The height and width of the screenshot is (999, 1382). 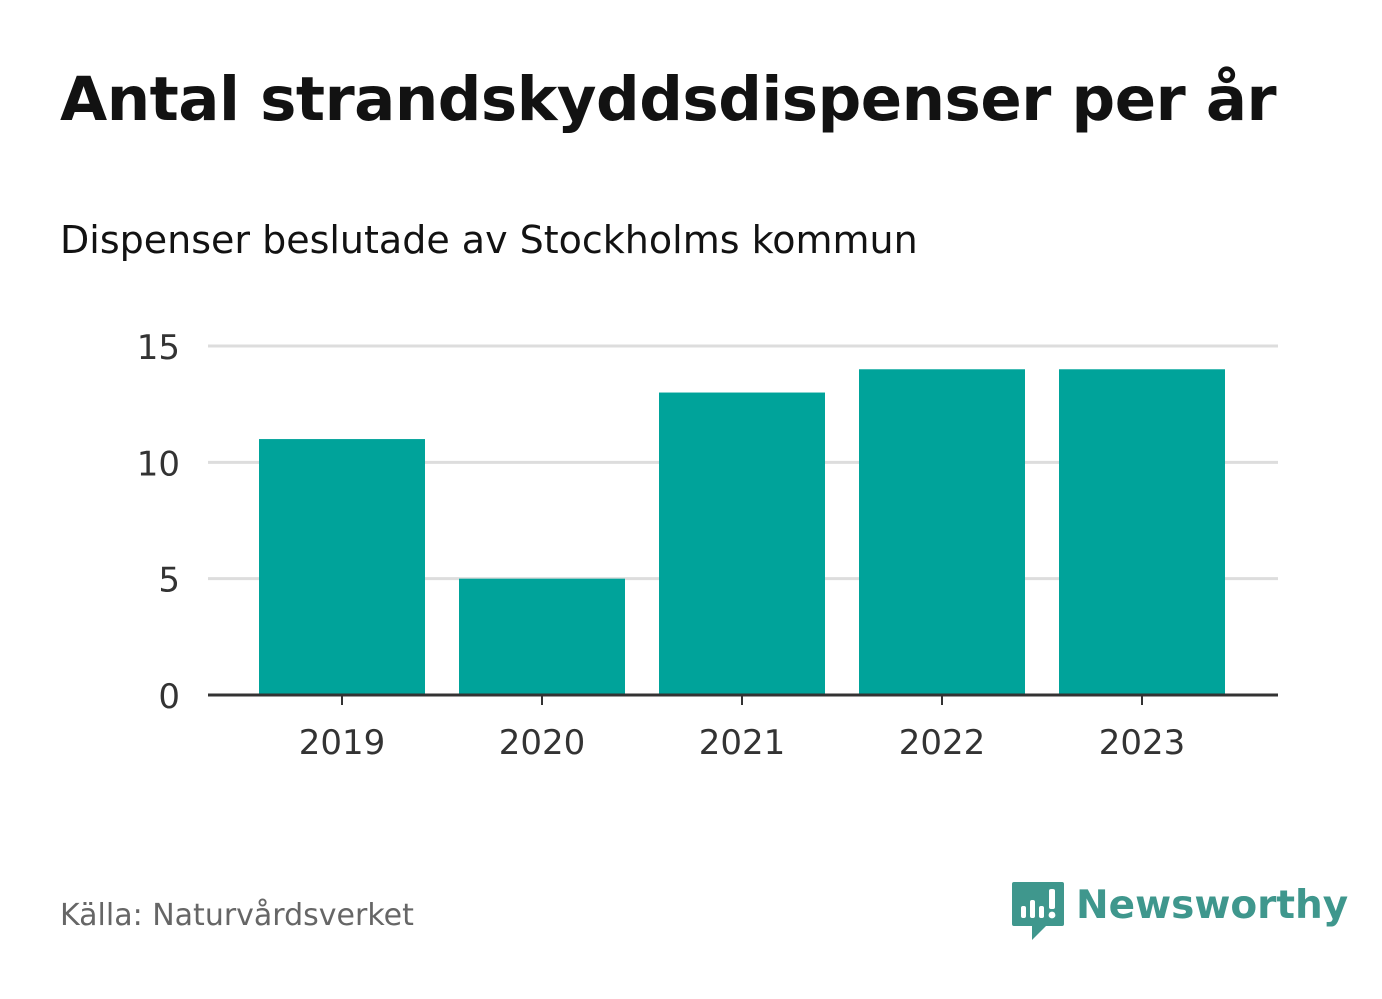 What do you see at coordinates (158, 464) in the screenshot?
I see `y-tick-label: 10` at bounding box center [158, 464].